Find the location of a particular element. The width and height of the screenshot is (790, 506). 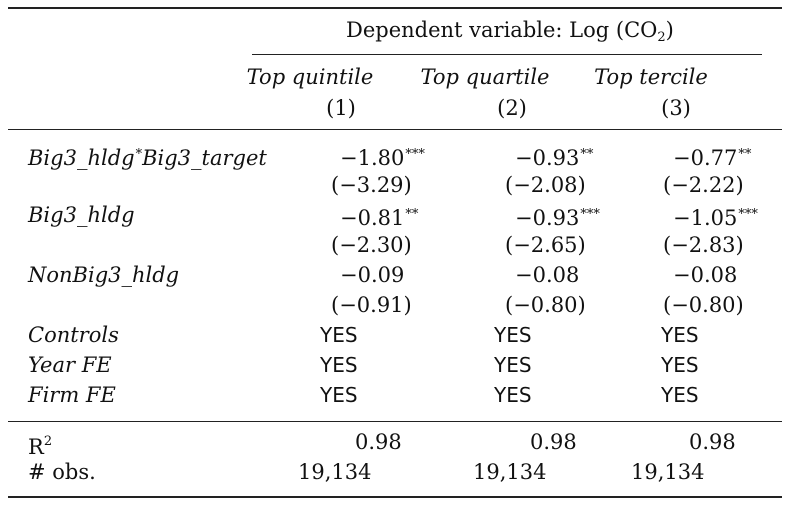

col1-header: Top quintile is located at coordinates (310, 77).